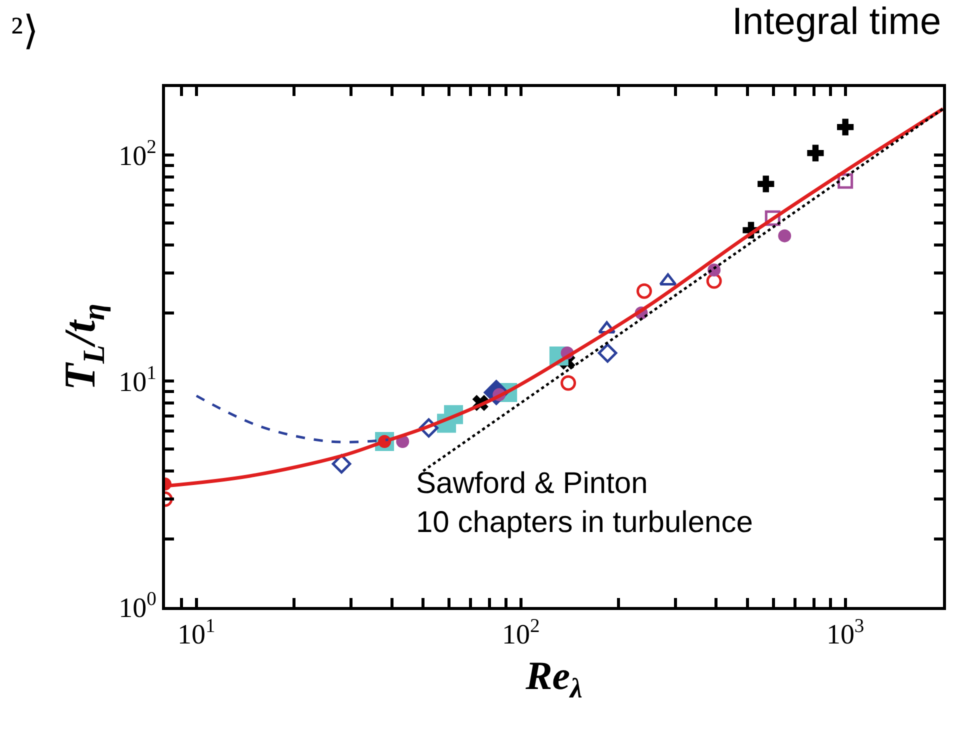 The width and height of the screenshot is (953, 743). What do you see at coordinates (584, 503) in the screenshot?
I see `annotation: Sawford & Pinton 10 chapters in turbulence` at bounding box center [584, 503].